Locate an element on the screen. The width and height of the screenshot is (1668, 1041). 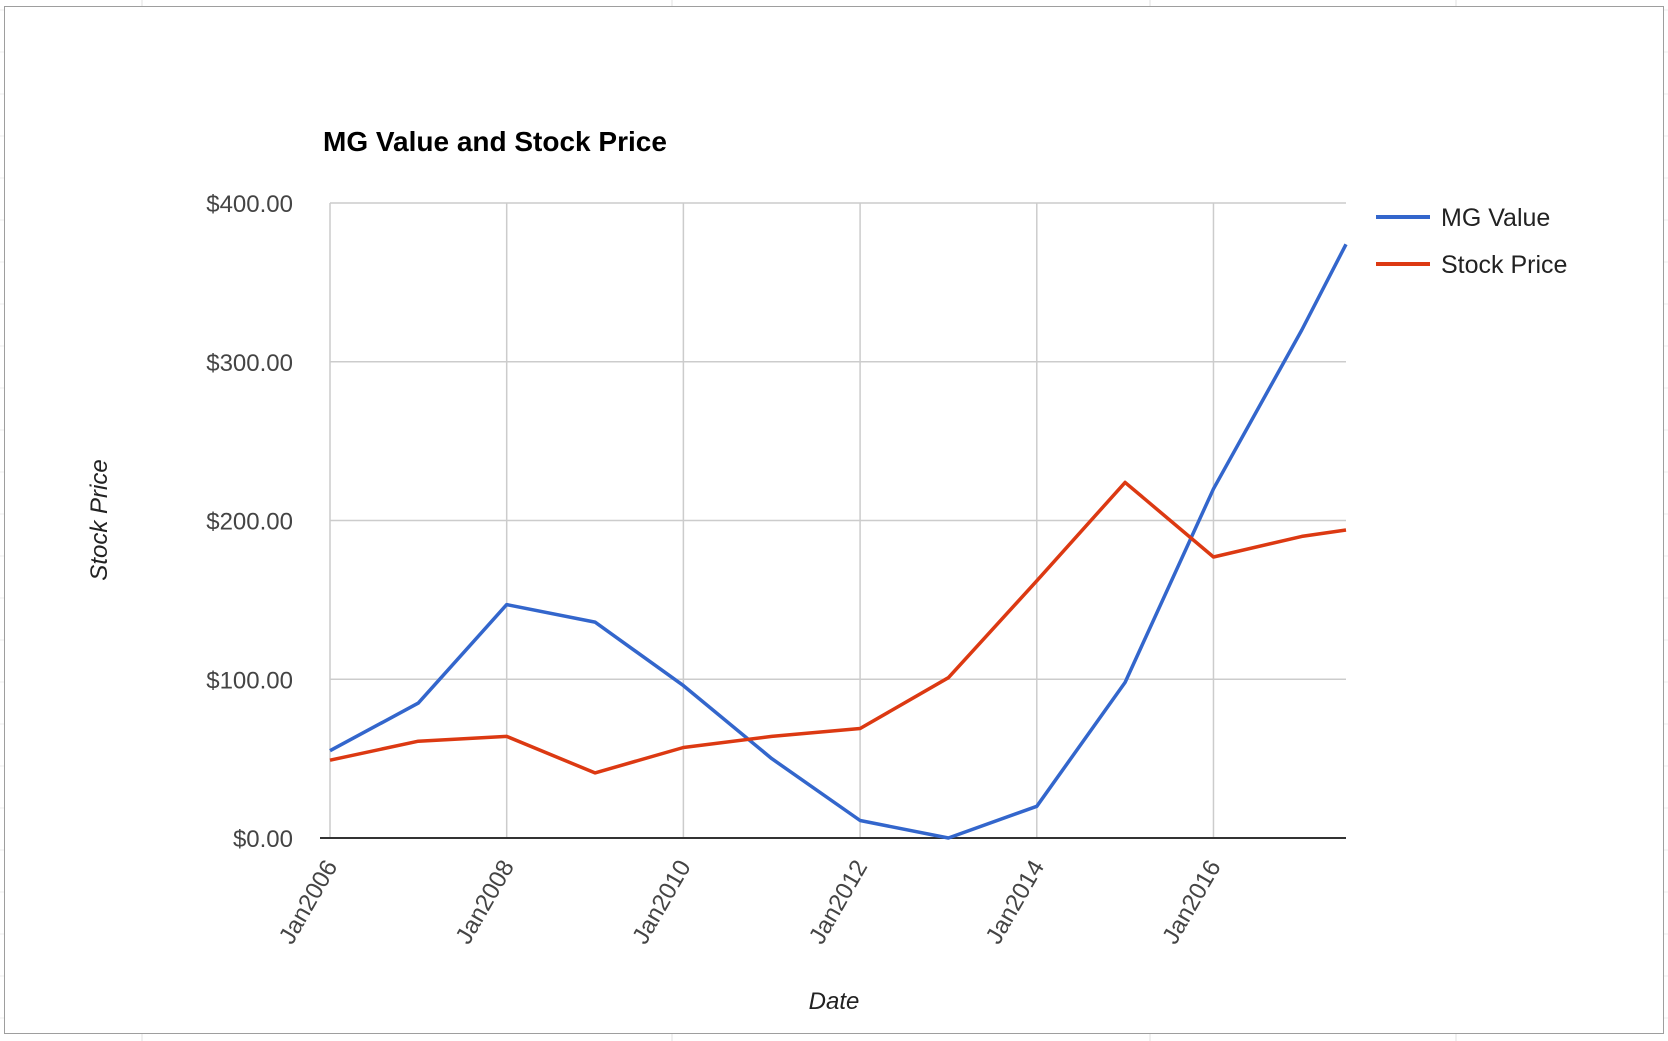
y-tick-label: $0.00 is located at coordinates (263, 839).